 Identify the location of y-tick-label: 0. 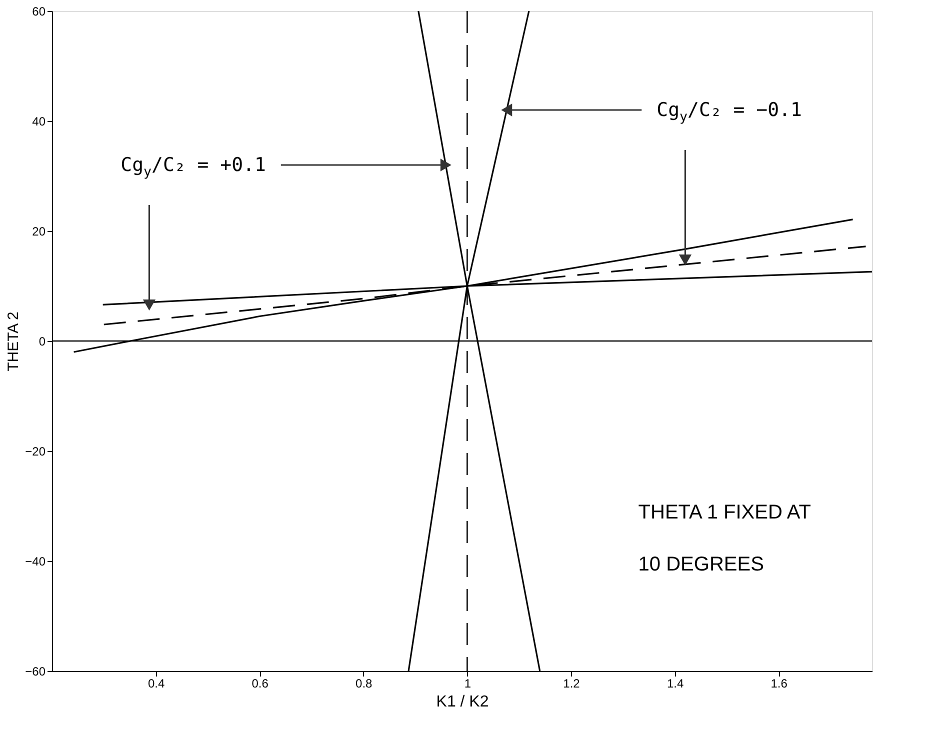
(42, 341).